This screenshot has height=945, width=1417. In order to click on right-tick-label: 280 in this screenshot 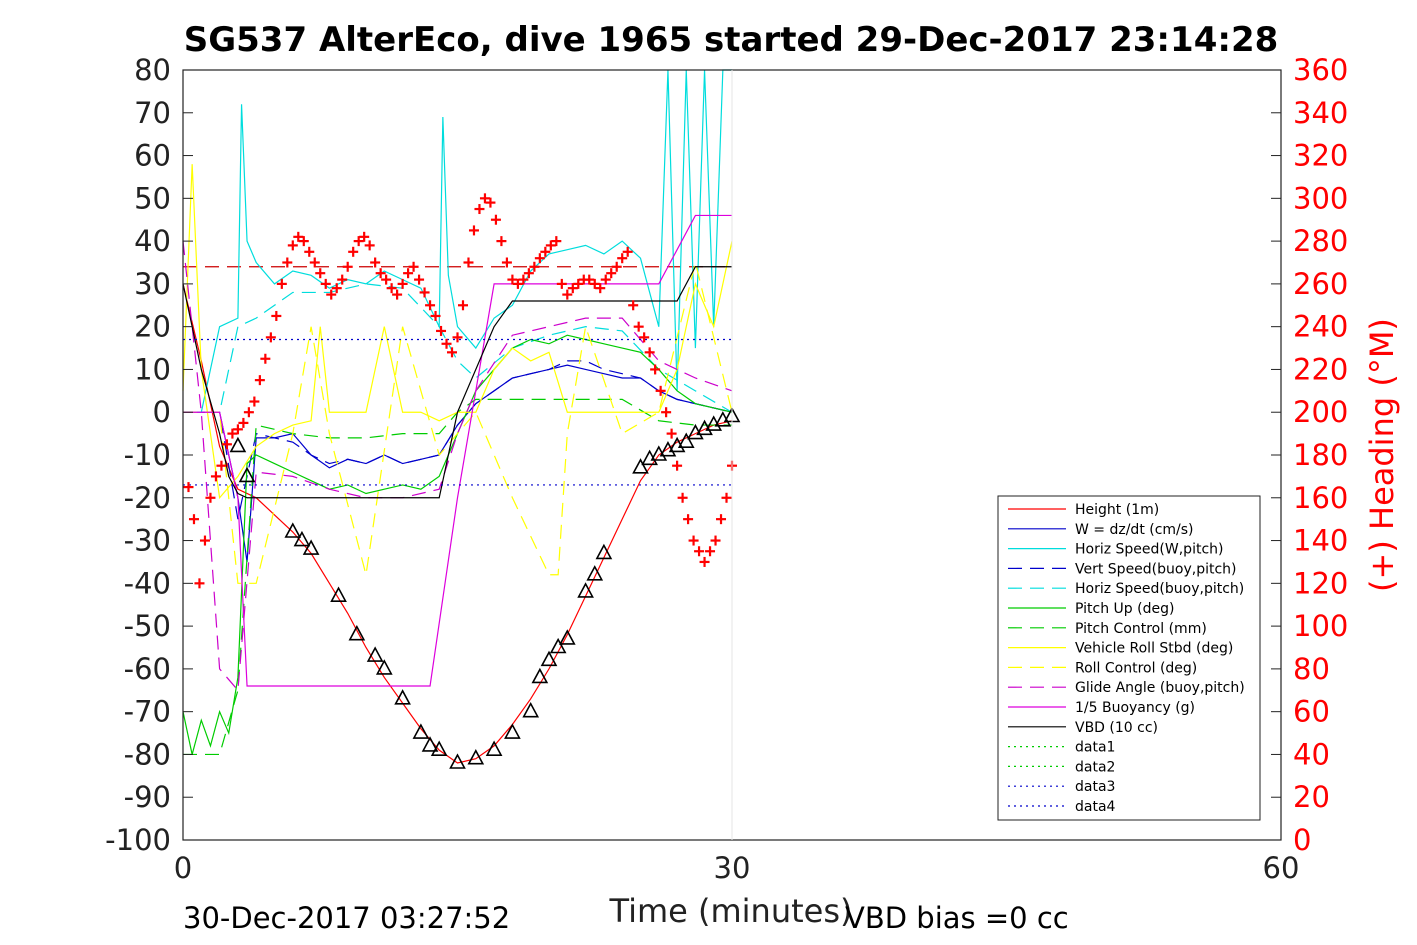, I will do `click(1320, 241)`.